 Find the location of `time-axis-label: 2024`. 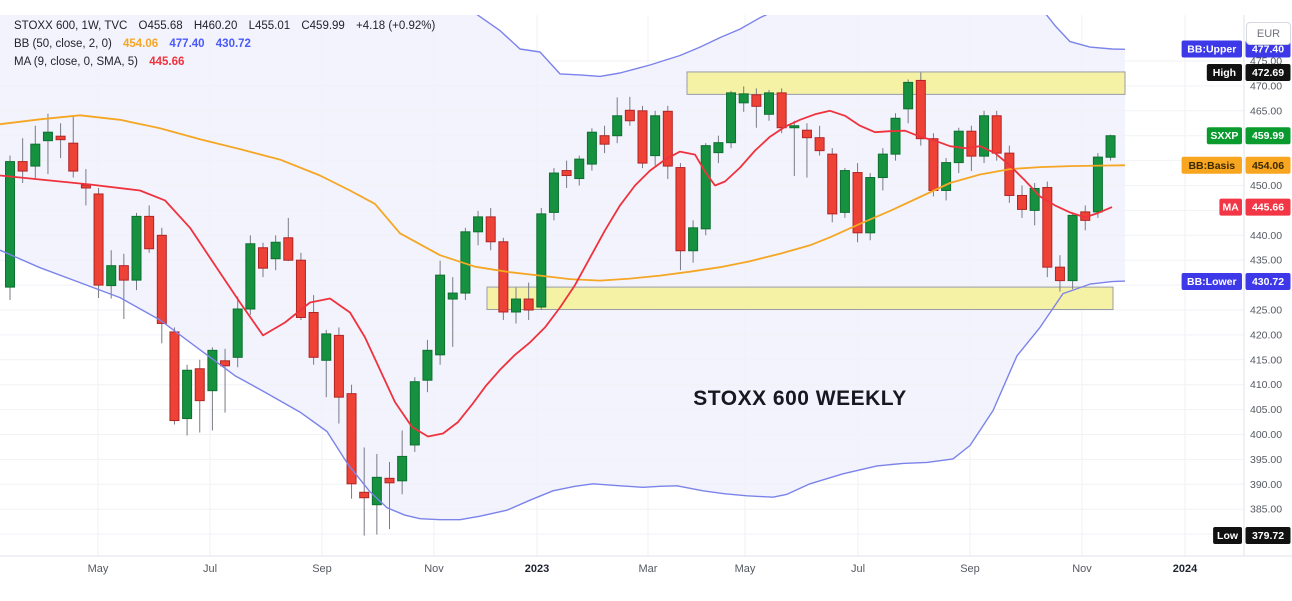

time-axis-label: 2024 is located at coordinates (1185, 569).